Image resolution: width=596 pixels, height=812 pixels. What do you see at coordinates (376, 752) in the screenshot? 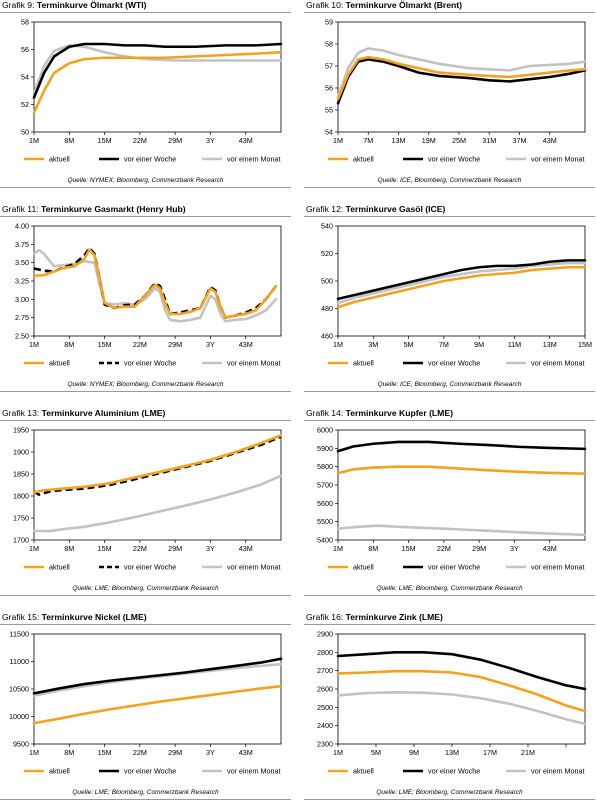
I see `x-tick-label: 5M` at bounding box center [376, 752].